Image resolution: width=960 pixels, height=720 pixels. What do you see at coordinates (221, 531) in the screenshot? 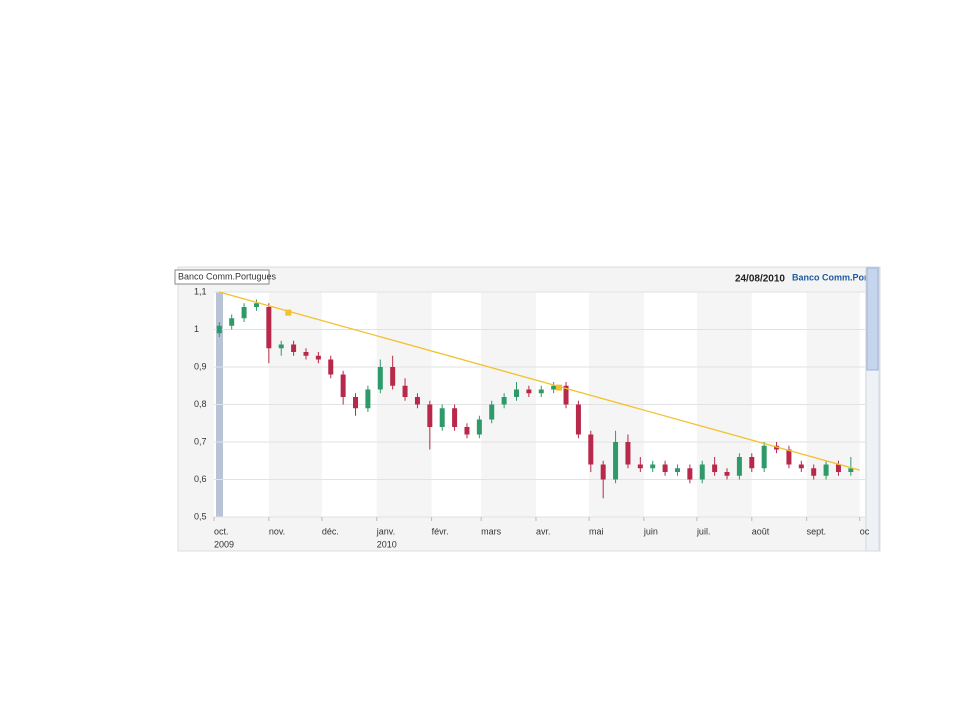
I see `x-tick-label: oct.` at bounding box center [221, 531].